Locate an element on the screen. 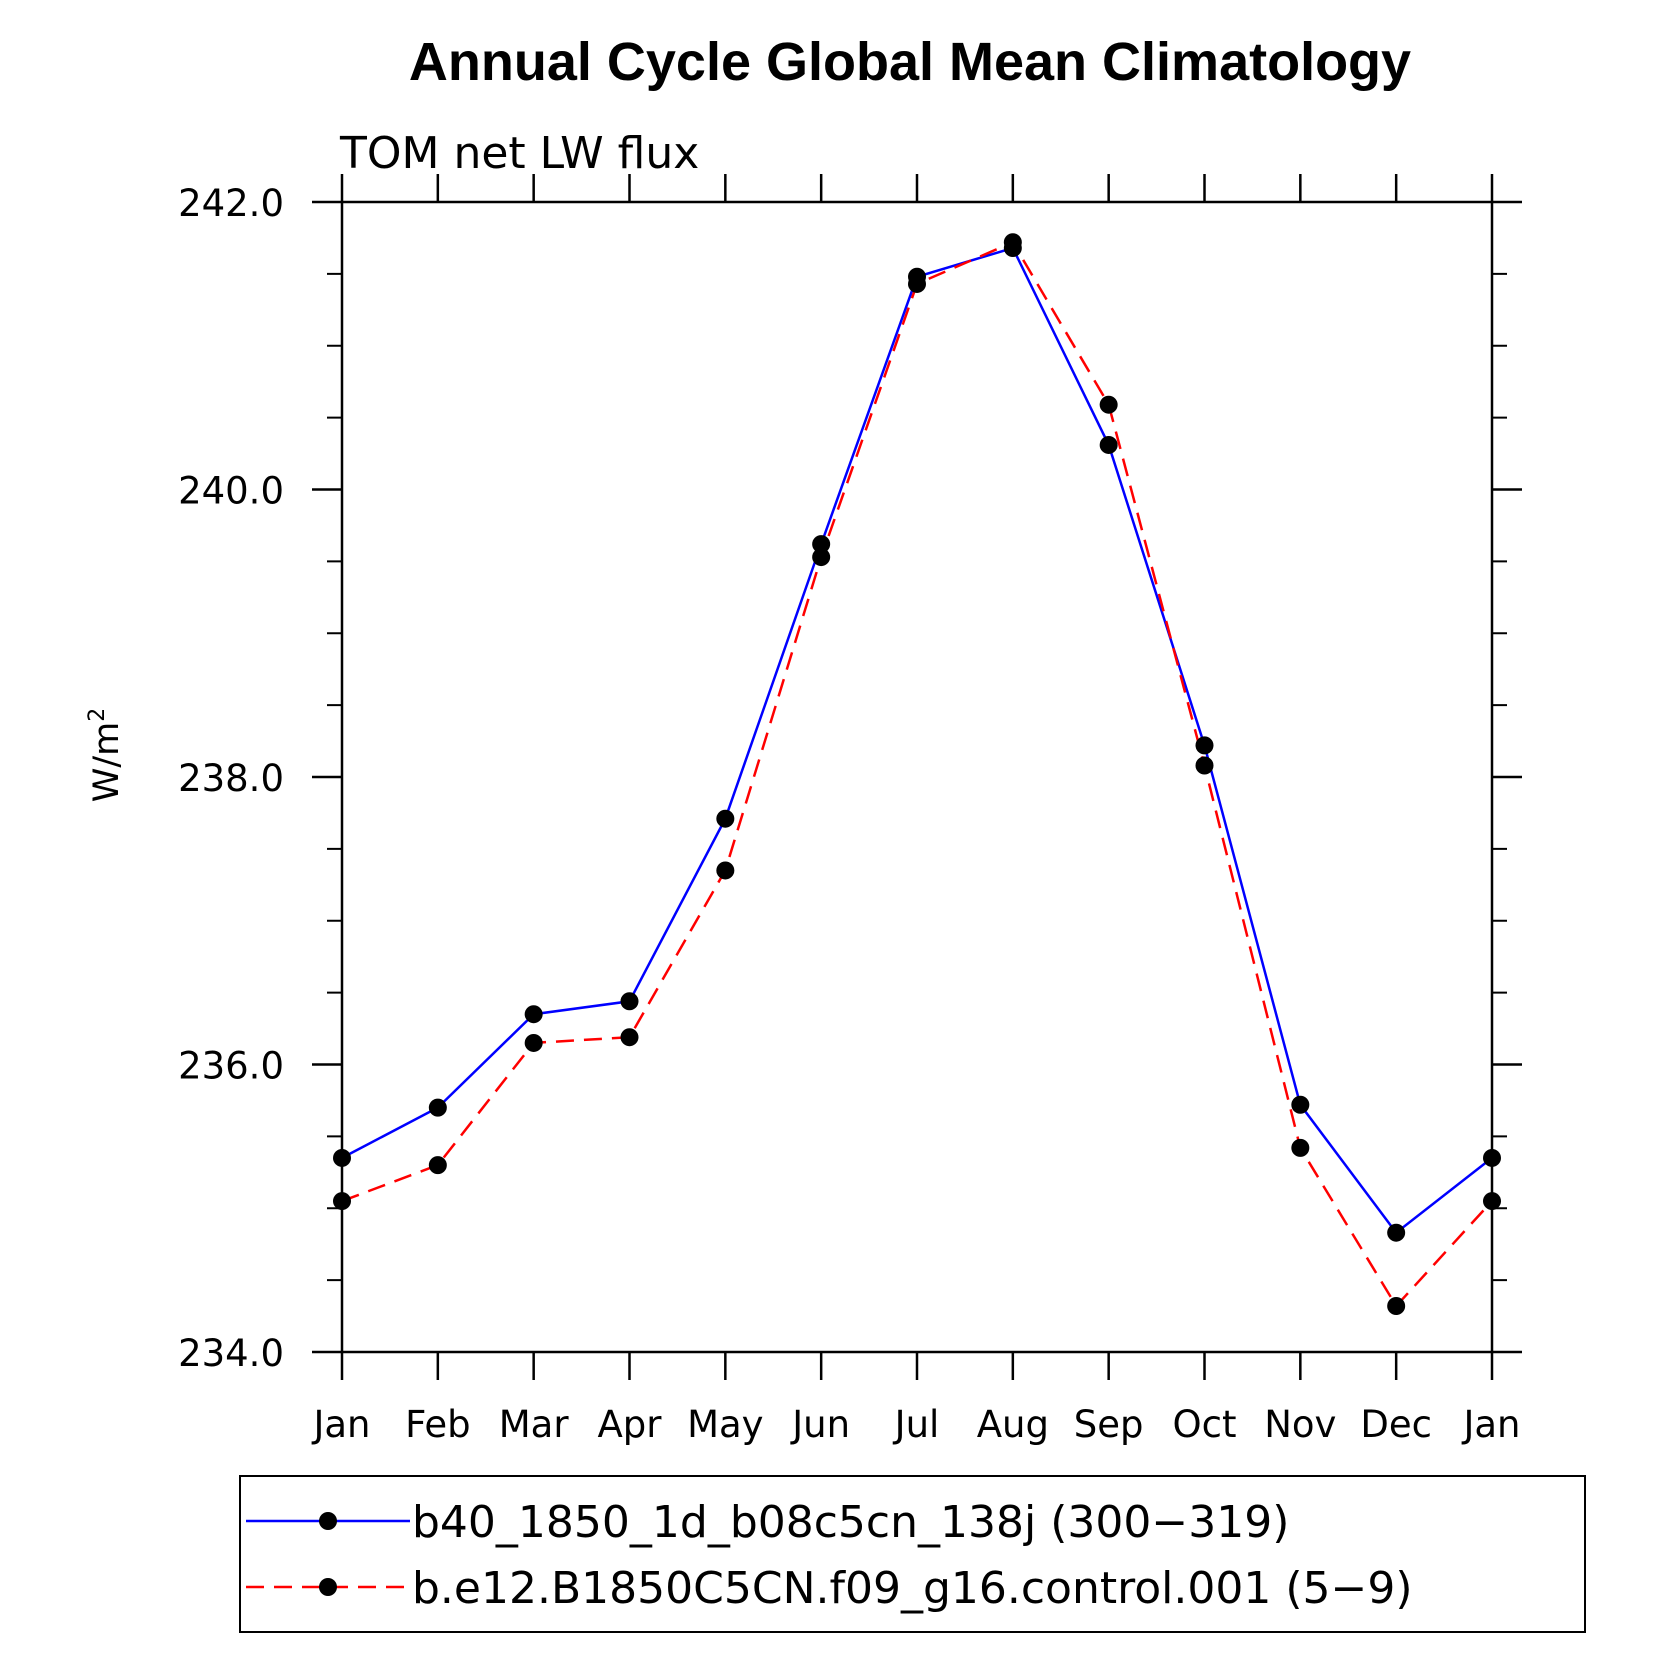 The image size is (1658, 1658). x-tick-label: Sep is located at coordinates (1109, 1424).